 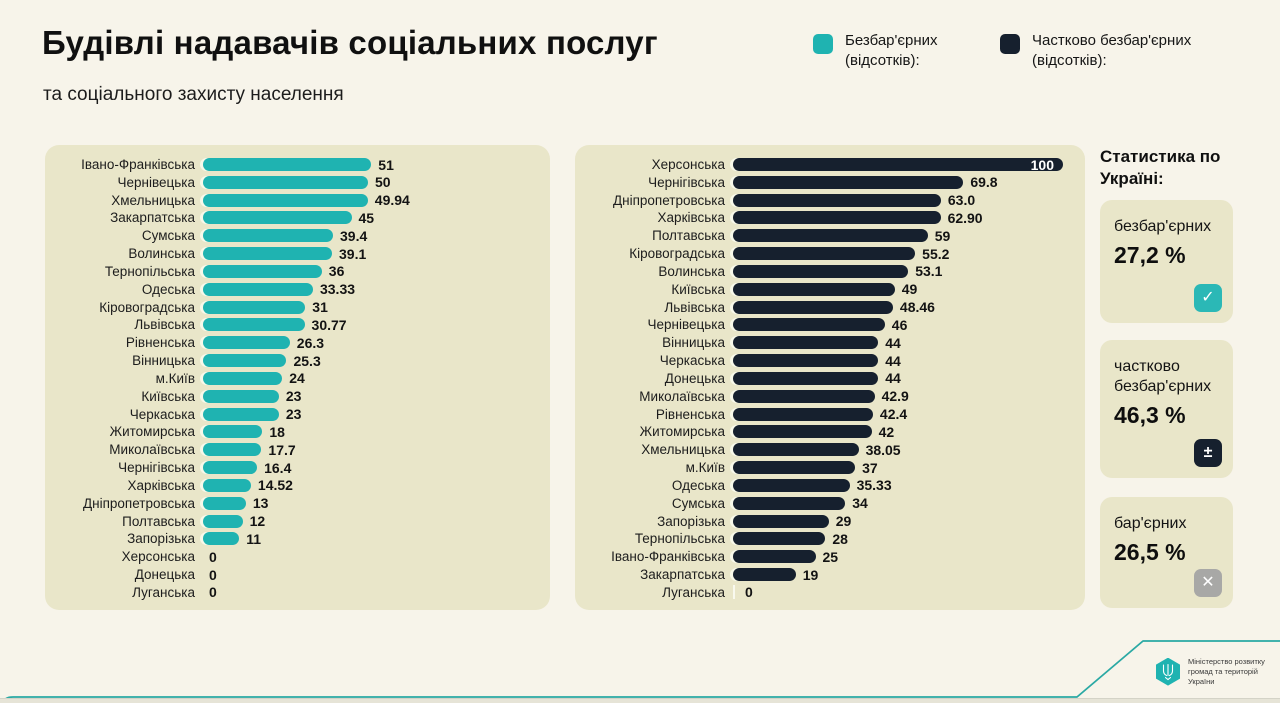 I want to click on bar-value: 62.90, so click(x=965, y=217).